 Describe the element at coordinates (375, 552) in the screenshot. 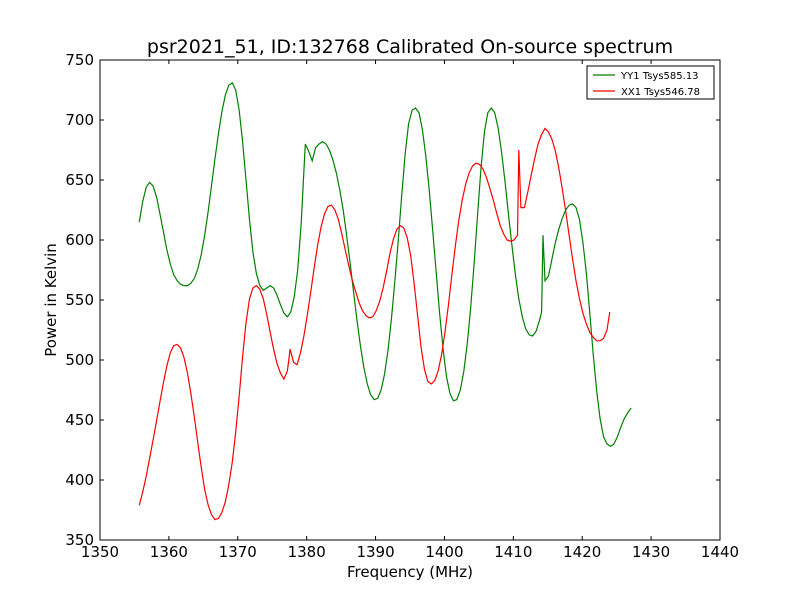

I see `x-tick-label: 1390` at that location.